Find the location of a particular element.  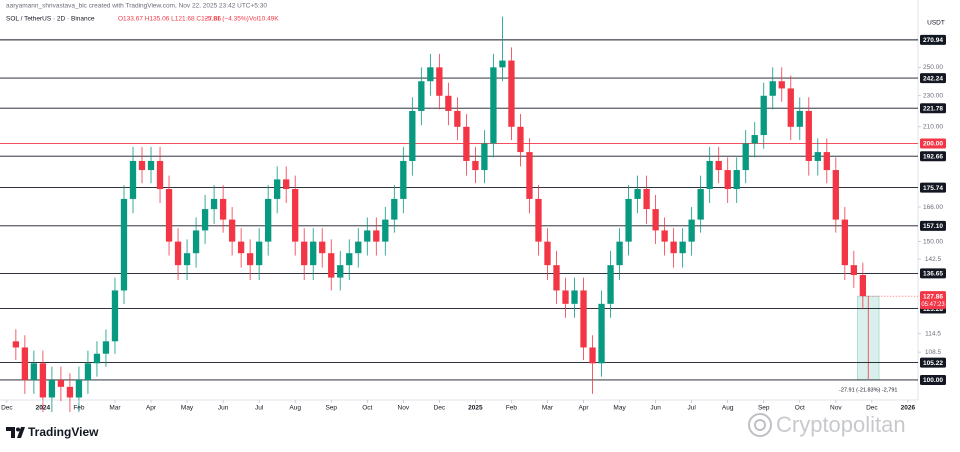

level-label: 221.78 is located at coordinates (933, 108).